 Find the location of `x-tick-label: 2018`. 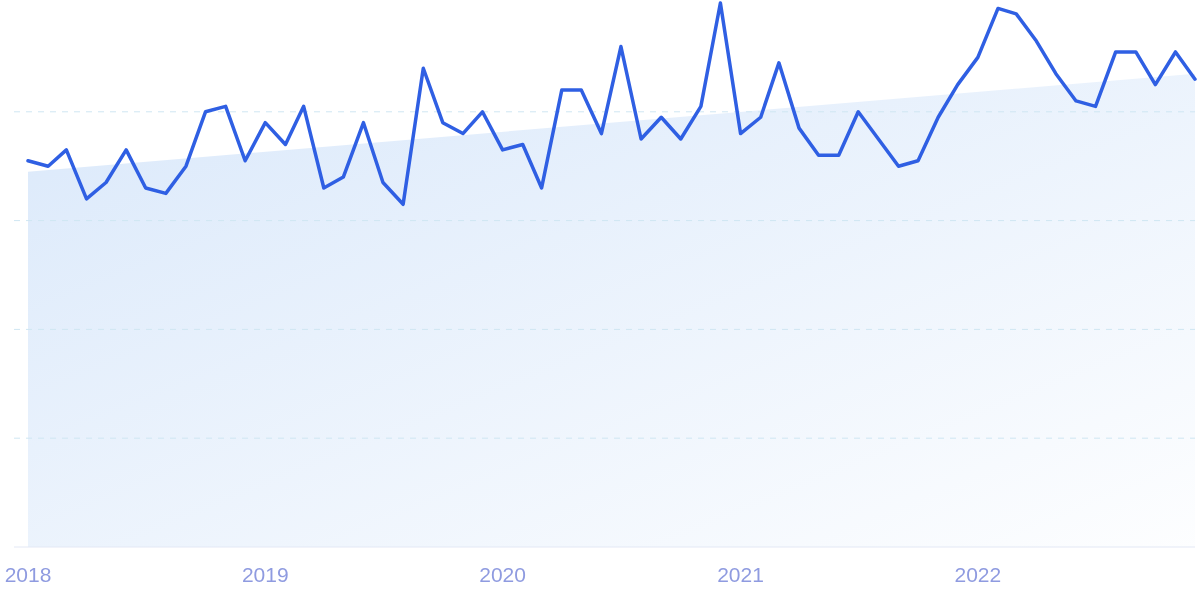

x-tick-label: 2018 is located at coordinates (28, 574).